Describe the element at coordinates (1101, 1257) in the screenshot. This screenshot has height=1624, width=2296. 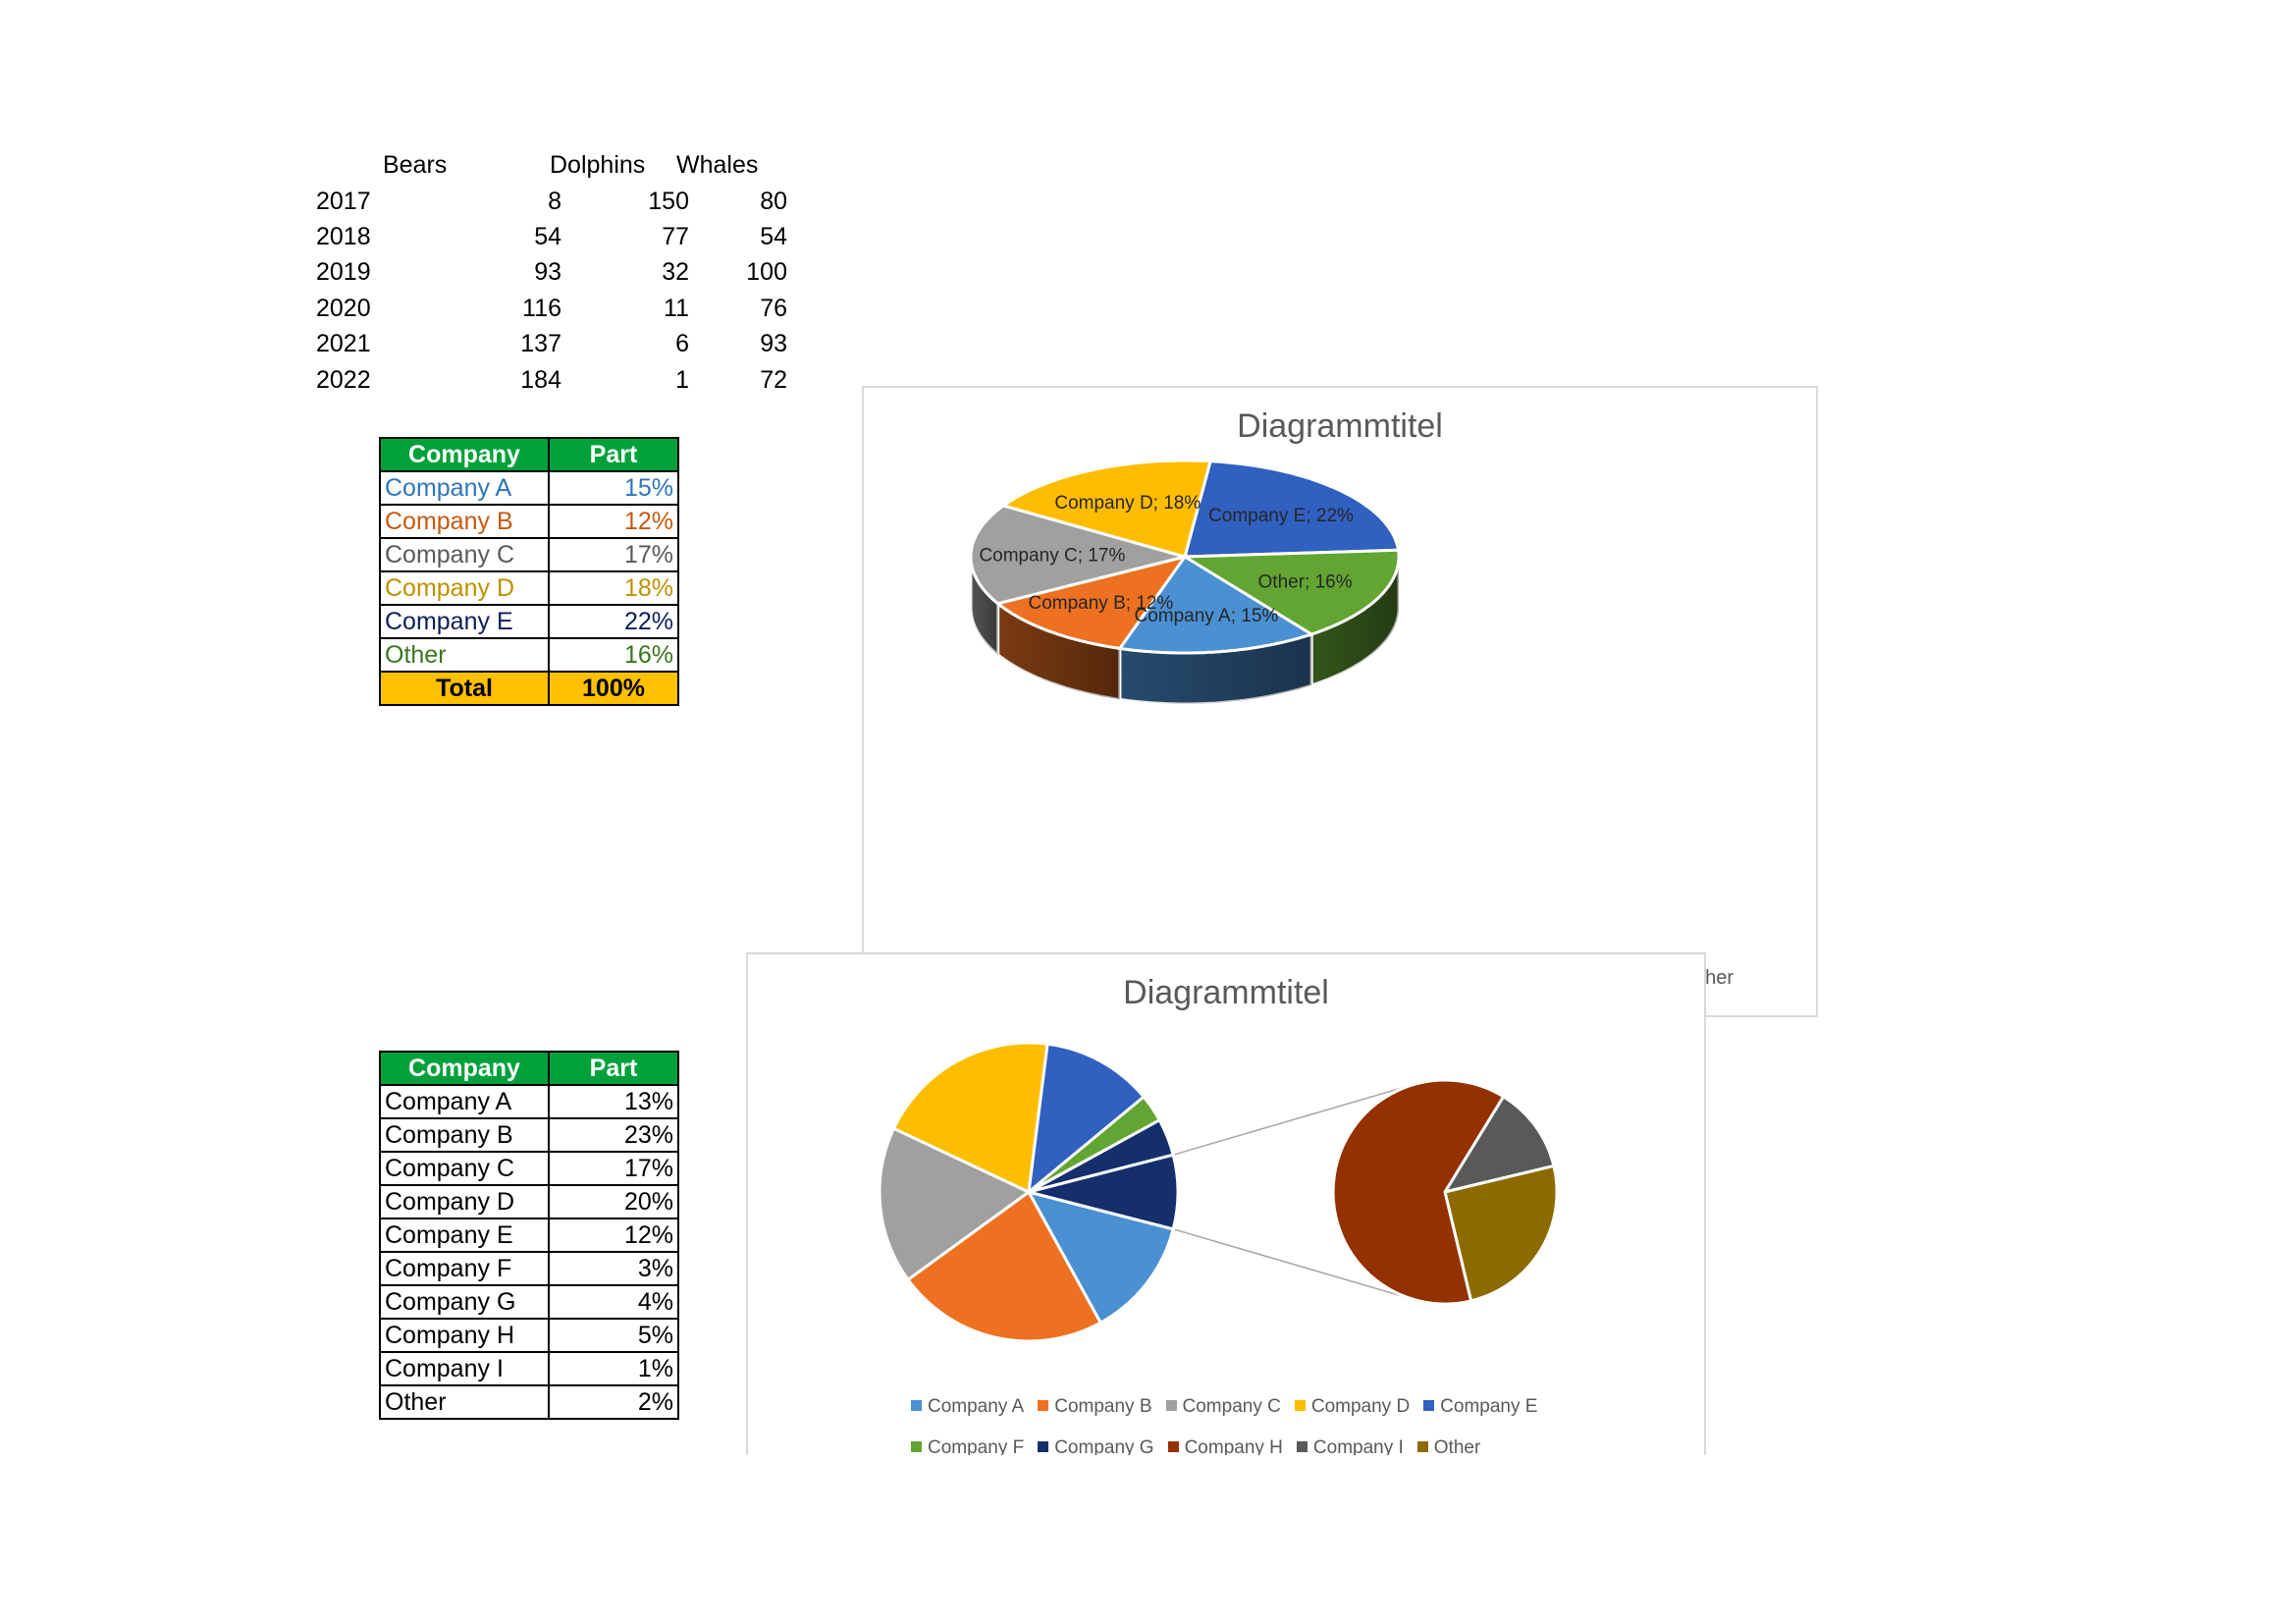
I see `pie-slice-company-a` at that location.